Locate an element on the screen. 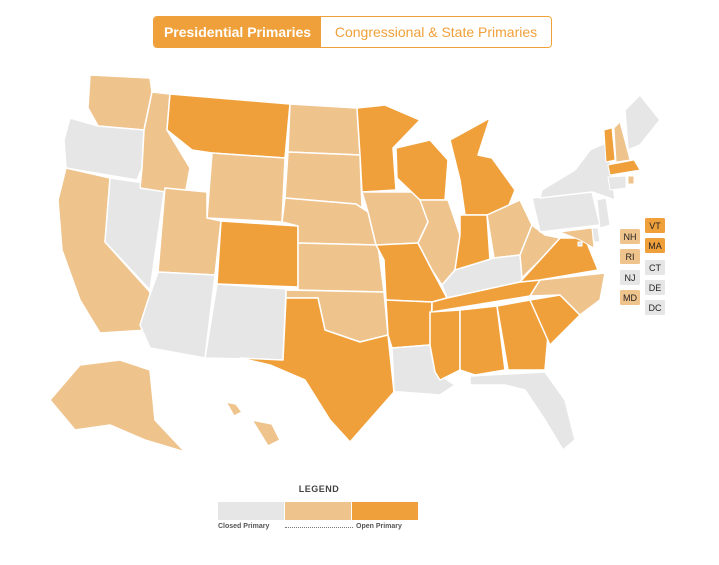 This screenshot has height=565, width=719. state-de is located at coordinates (596, 235).